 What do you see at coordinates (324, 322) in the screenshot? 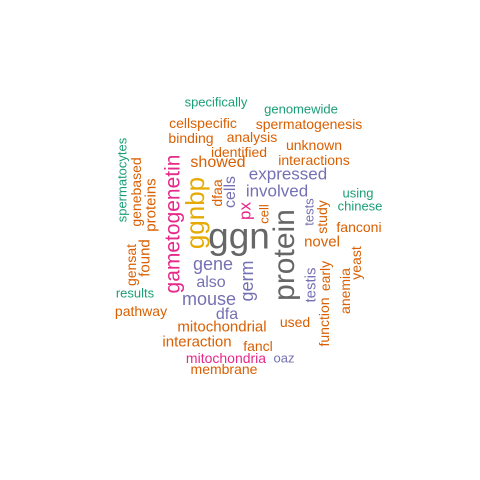
I see `word-function: function` at bounding box center [324, 322].